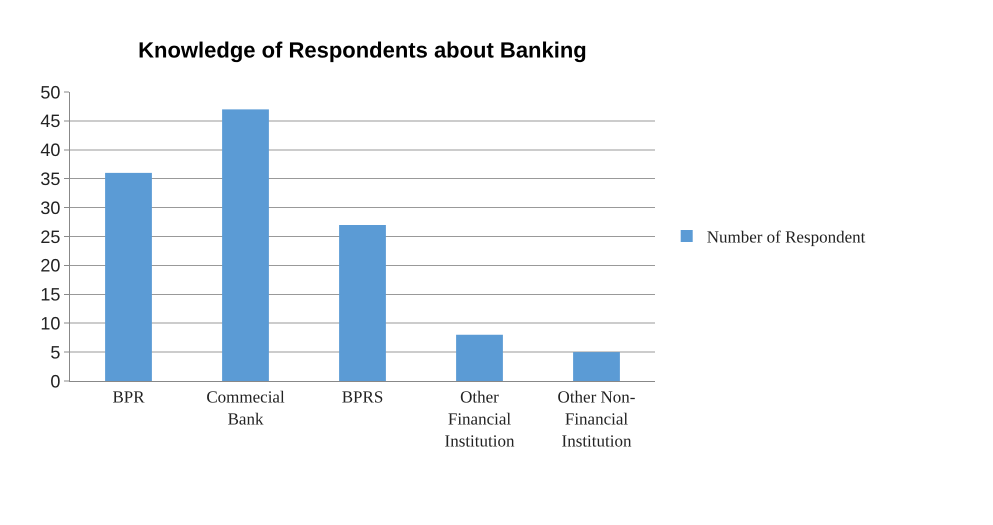 Image resolution: width=993 pixels, height=525 pixels. I want to click on x-tick-label: Other Non-Financial Institution, so click(597, 419).